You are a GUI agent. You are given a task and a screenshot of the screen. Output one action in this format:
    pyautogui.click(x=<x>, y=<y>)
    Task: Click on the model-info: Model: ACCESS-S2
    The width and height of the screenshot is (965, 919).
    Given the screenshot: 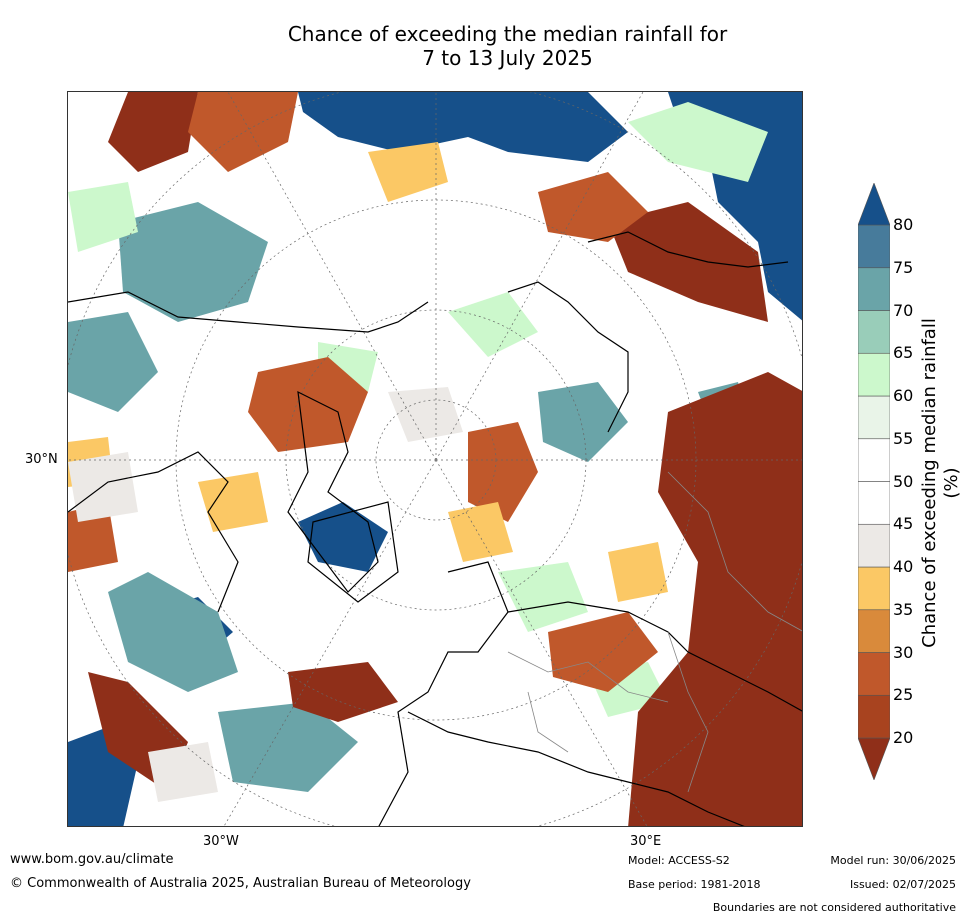 What is the action you would take?
    pyautogui.click(x=679, y=860)
    